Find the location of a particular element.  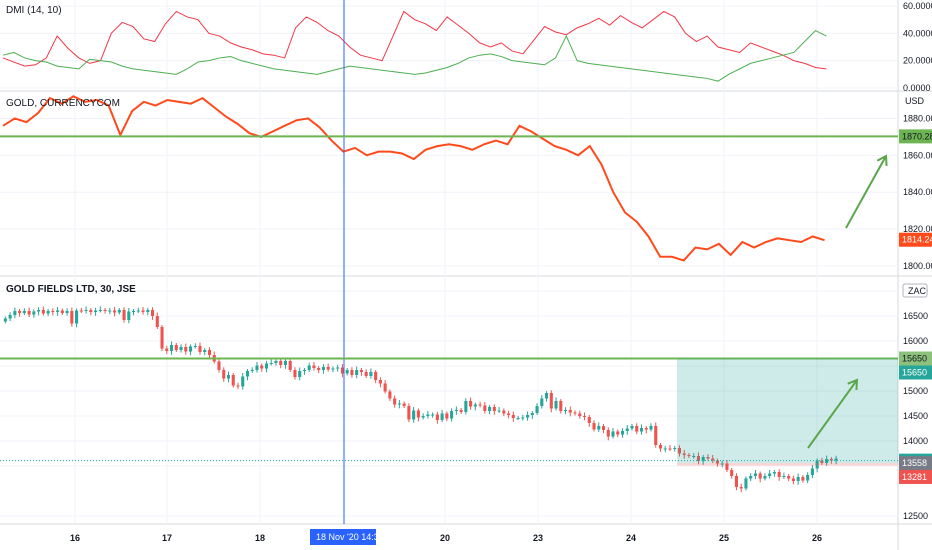

gfi-entry-tag: 13558 is located at coordinates (914, 463).